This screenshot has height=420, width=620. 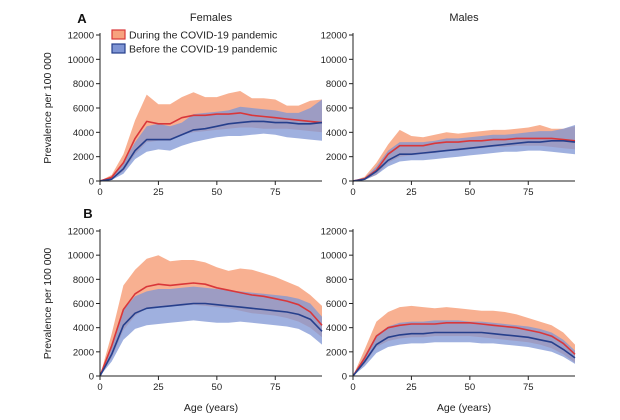 What do you see at coordinates (118, 34) in the screenshot?
I see `legend-swatch-during` at bounding box center [118, 34].